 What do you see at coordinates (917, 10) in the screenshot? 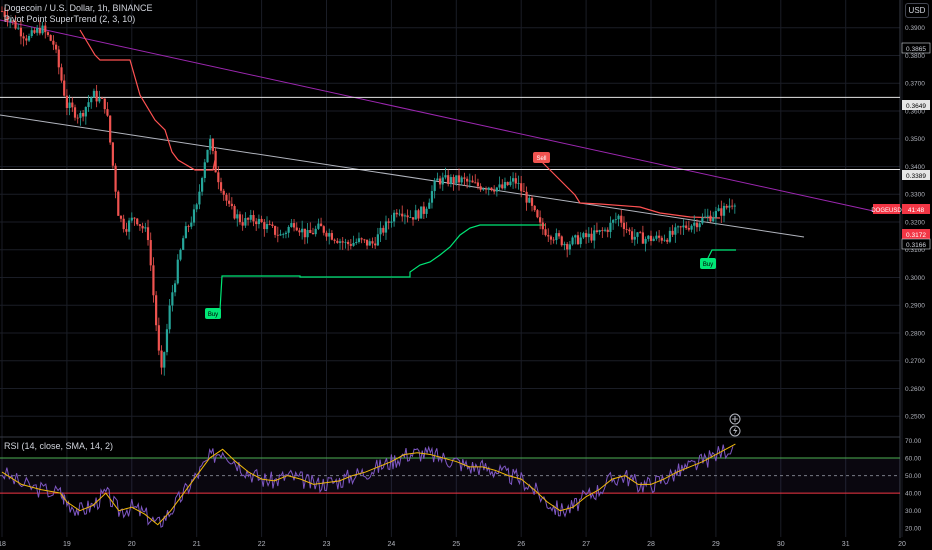
I see `currency-button: USD` at bounding box center [917, 10].